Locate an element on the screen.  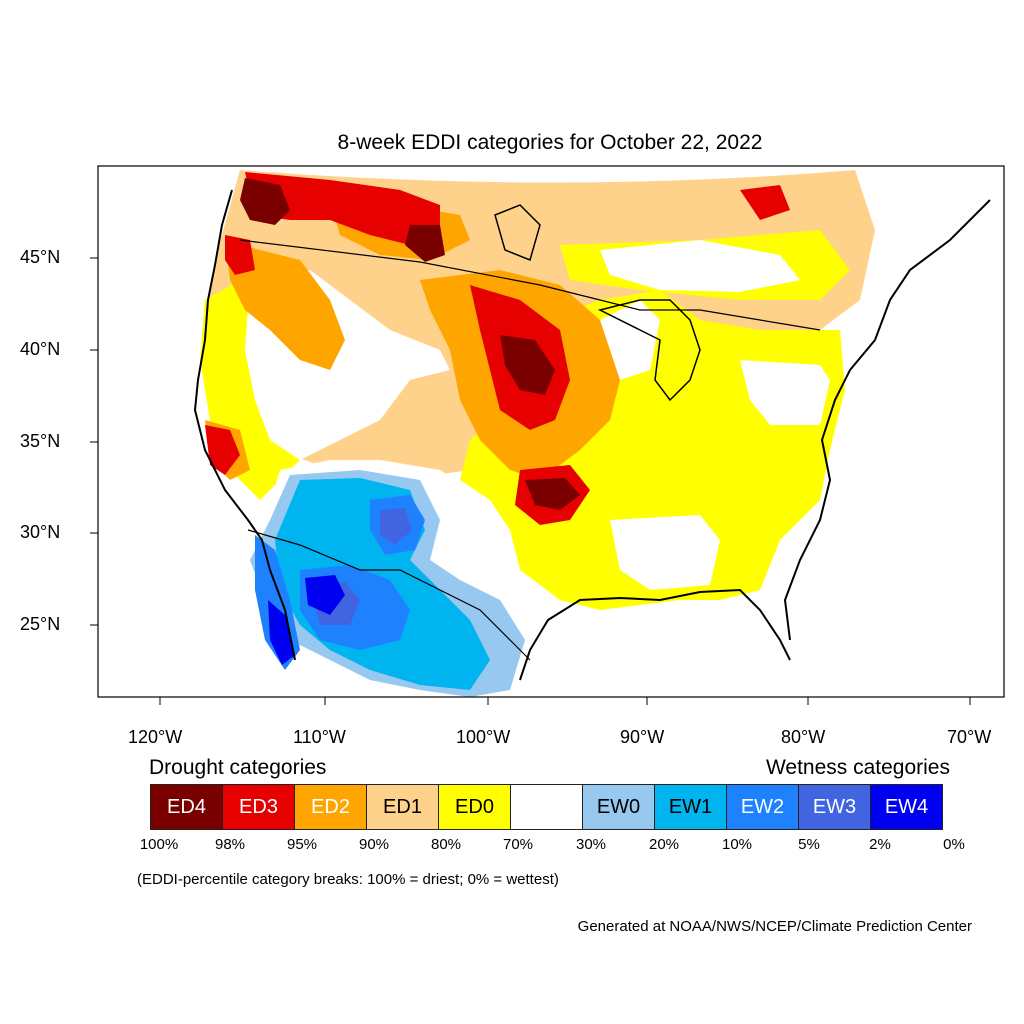
legend-box-ew2: EW2 is located at coordinates (762, 807).